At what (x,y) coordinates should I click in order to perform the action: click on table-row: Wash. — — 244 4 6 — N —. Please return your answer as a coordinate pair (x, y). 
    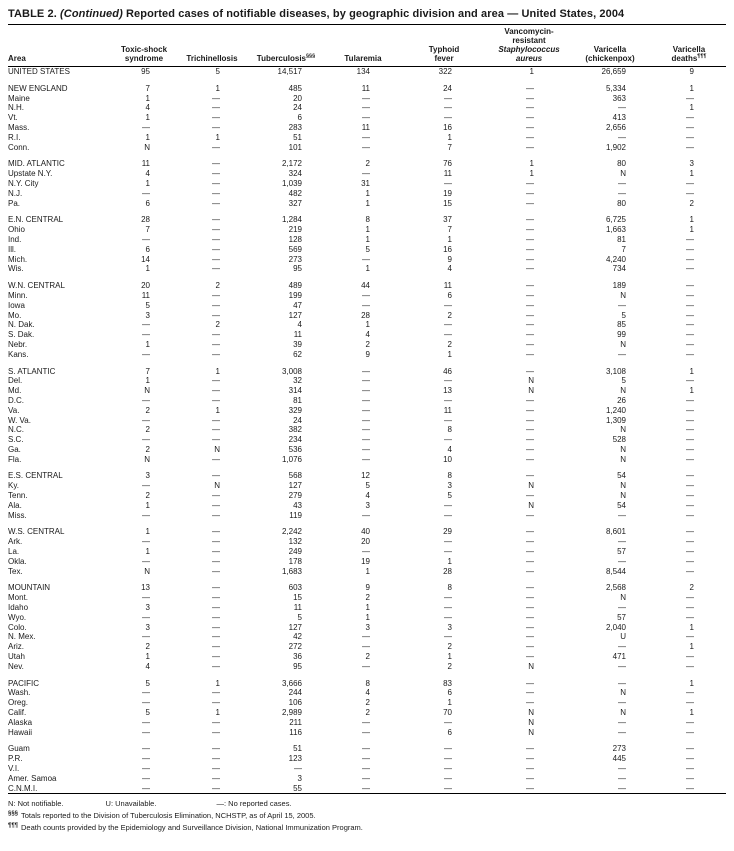
    Looking at the image, I should click on (367, 693).